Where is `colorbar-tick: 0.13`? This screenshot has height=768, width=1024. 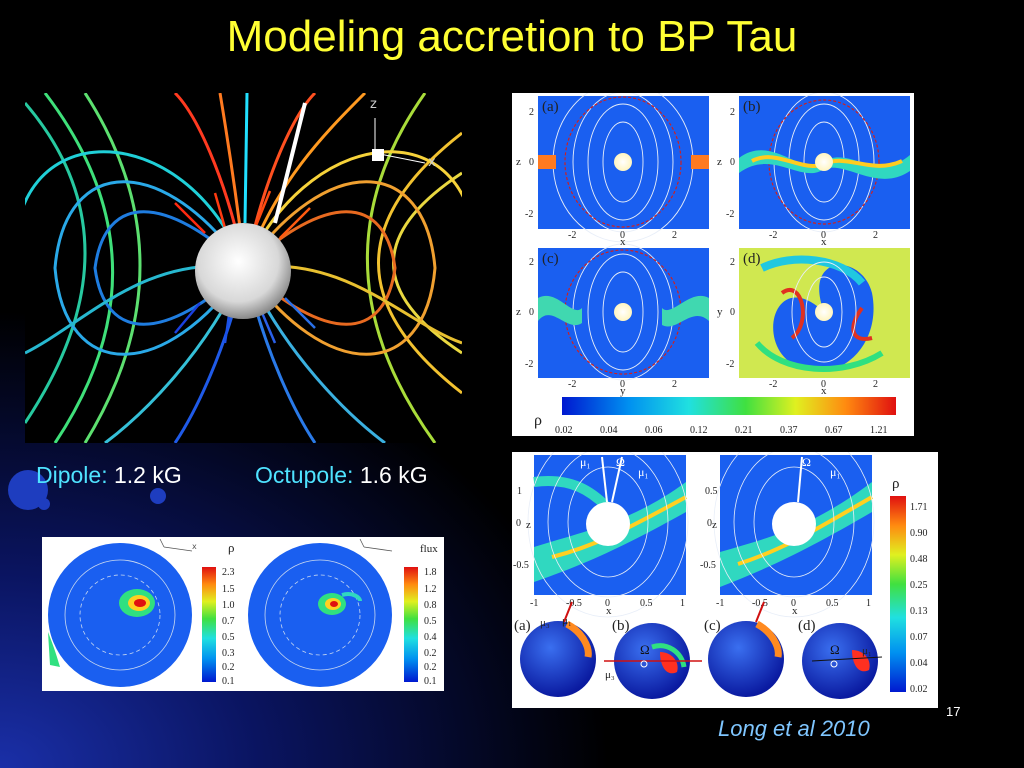 colorbar-tick: 0.13 is located at coordinates (919, 611).